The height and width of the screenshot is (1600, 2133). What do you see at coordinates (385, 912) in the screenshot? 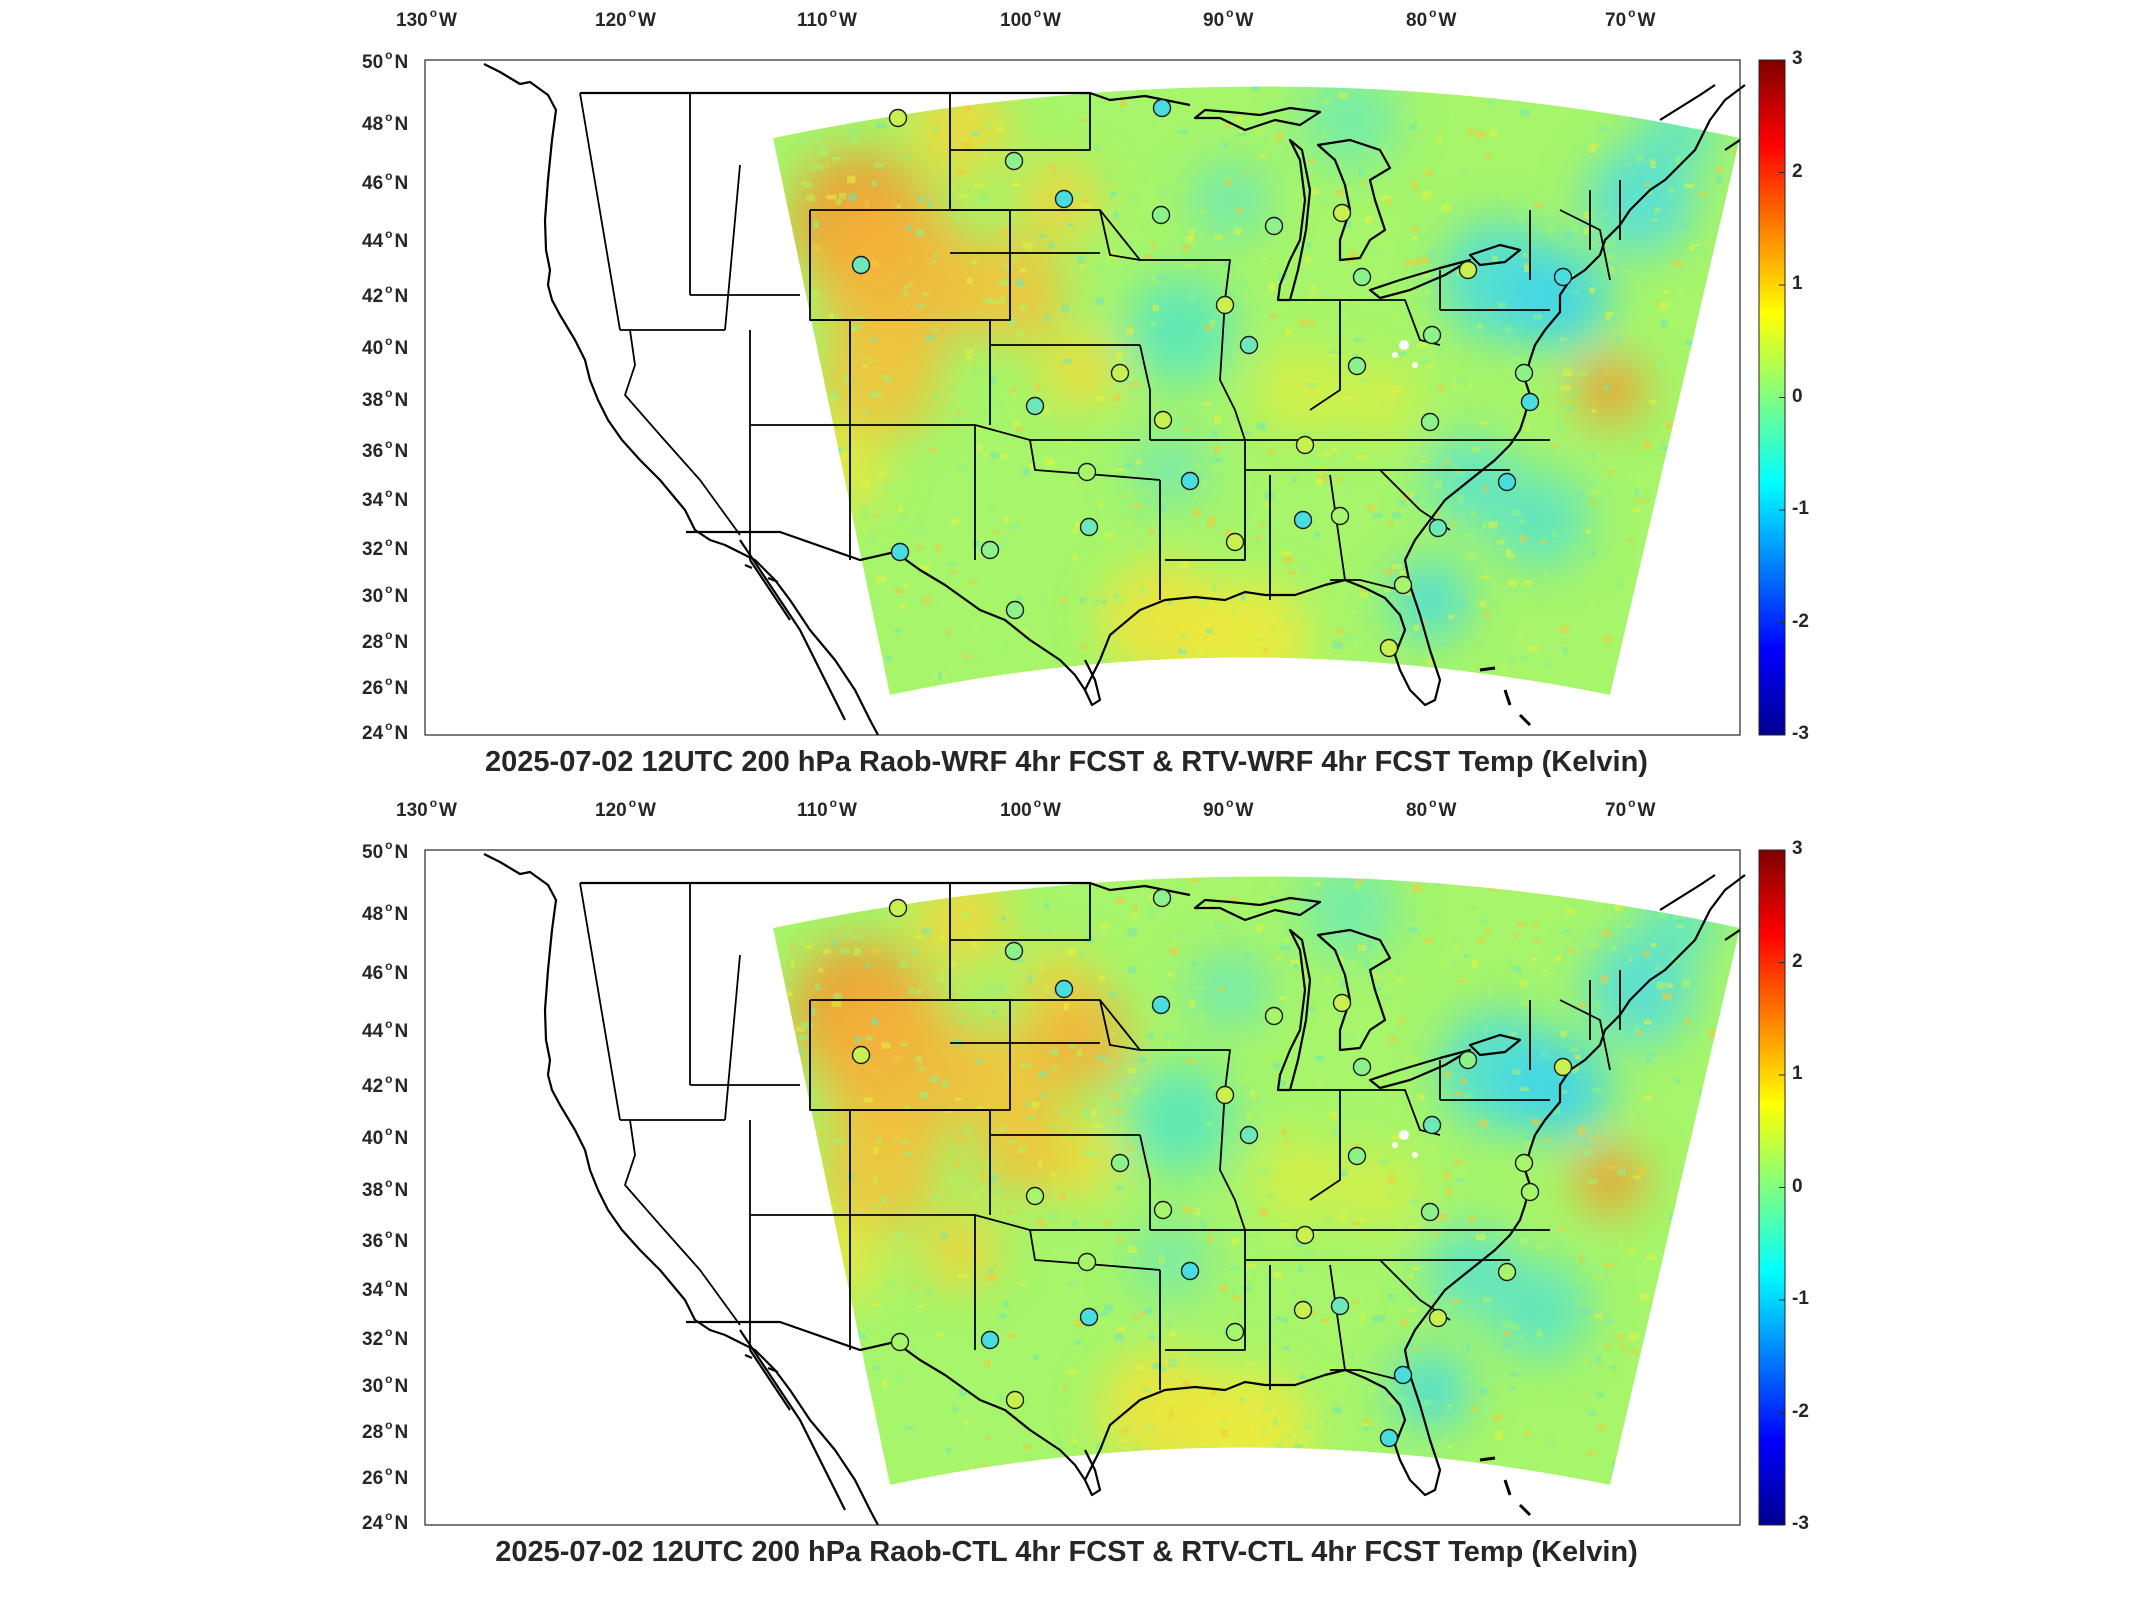
I see `lat-tick-label: 48 o N` at bounding box center [385, 912].